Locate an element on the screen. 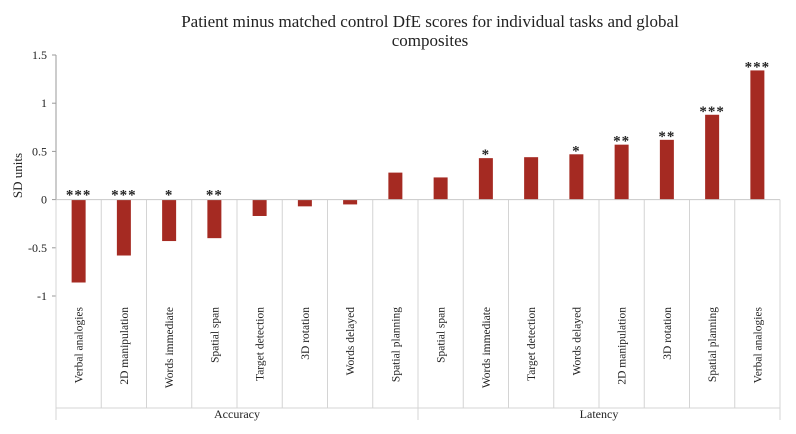  chart-title-line-2: composites is located at coordinates (430, 40).